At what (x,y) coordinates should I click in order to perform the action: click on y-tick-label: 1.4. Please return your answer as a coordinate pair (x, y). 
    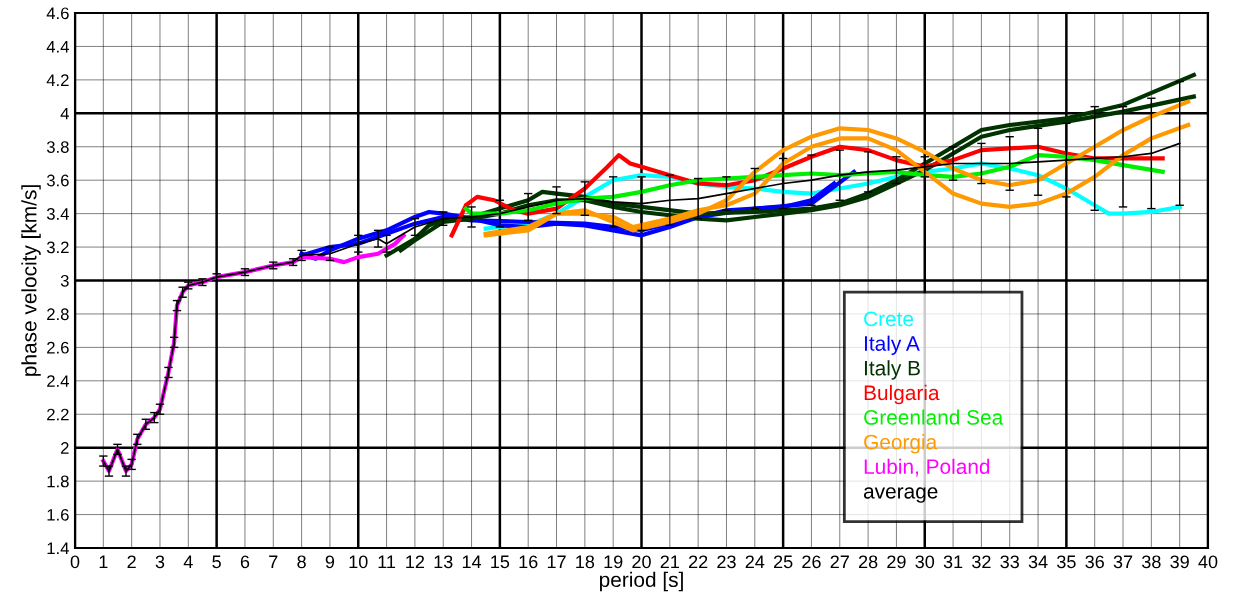
    Looking at the image, I should click on (58, 548).